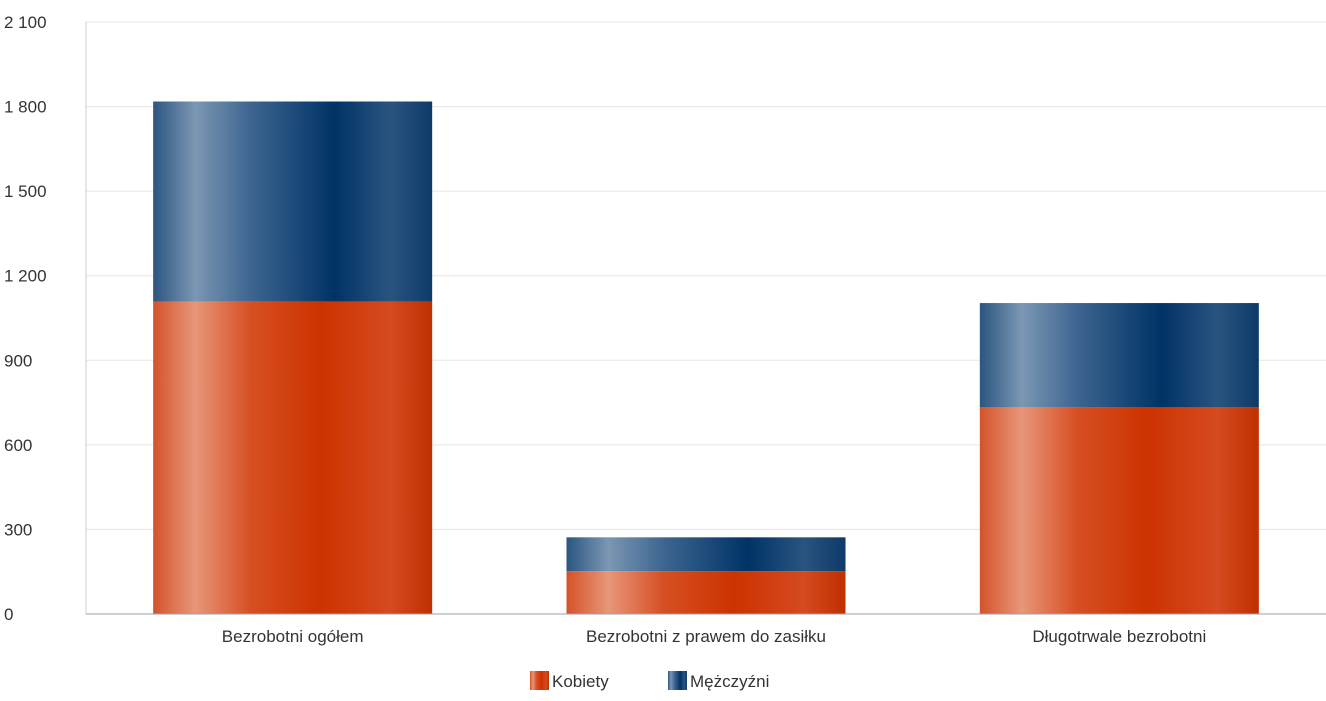 This screenshot has width=1326, height=701. I want to click on y-tick-label: 0, so click(8, 614).